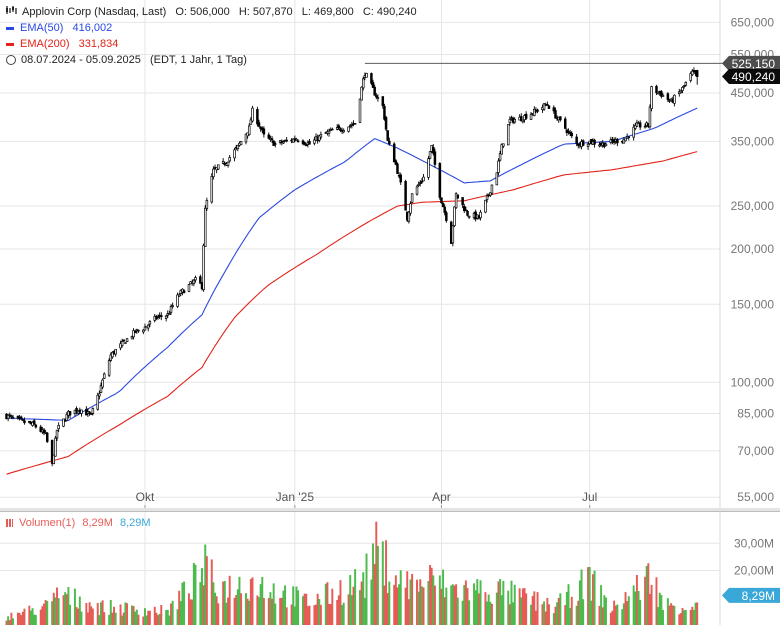 The width and height of the screenshot is (780, 625). What do you see at coordinates (145, 497) in the screenshot?
I see `x-tick-label: Okt` at bounding box center [145, 497].